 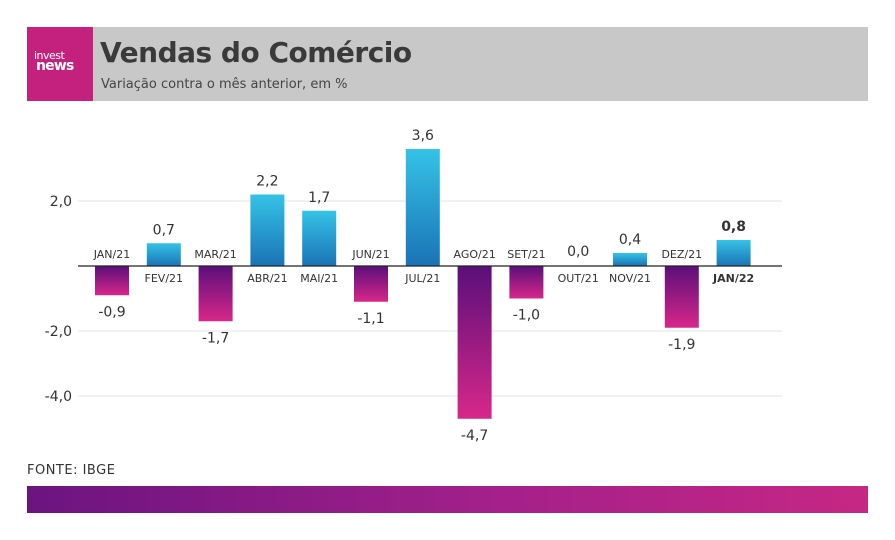 What do you see at coordinates (578, 278) in the screenshot?
I see `x-tick-label: OUT/21` at bounding box center [578, 278].